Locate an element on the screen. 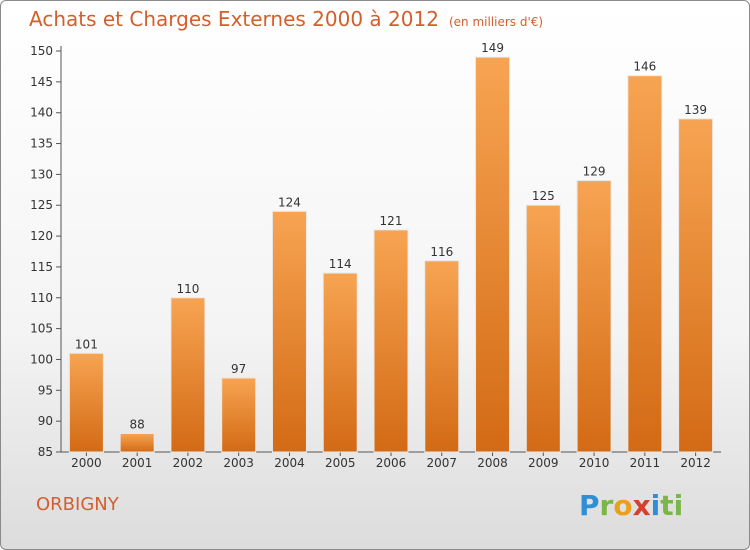  y-tick-label: 150 is located at coordinates (41, 51).